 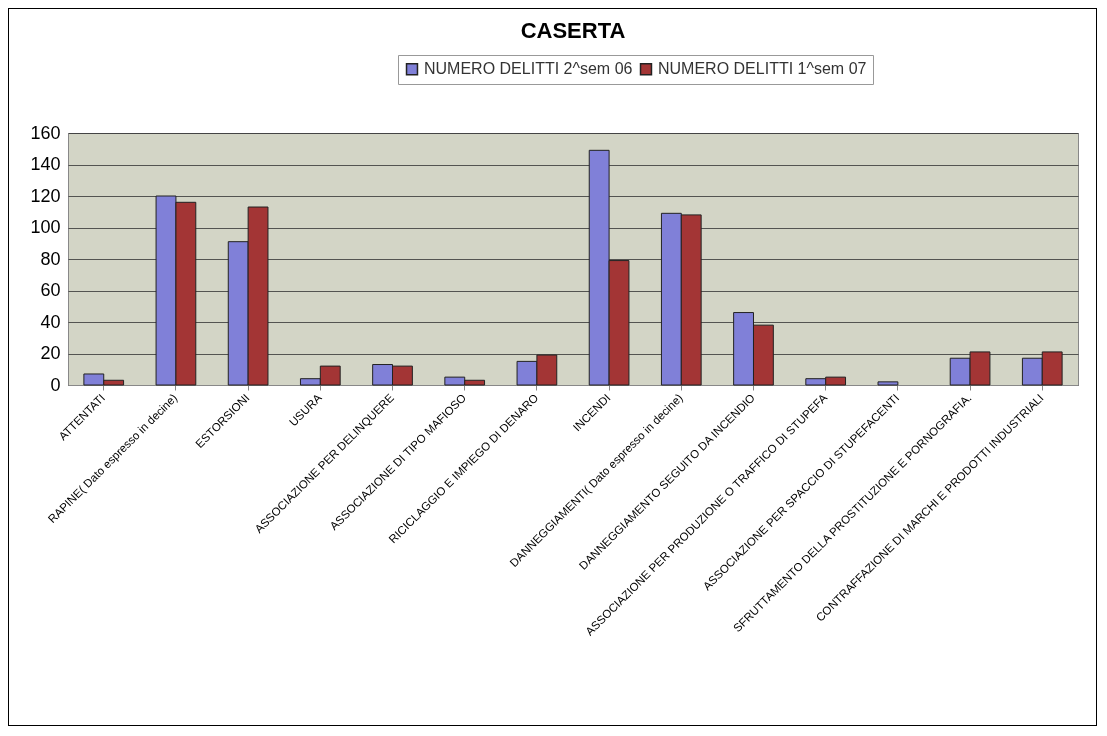 I want to click on legend-label: NUMERO DELITTI 2^sem 06, so click(x=528, y=69).